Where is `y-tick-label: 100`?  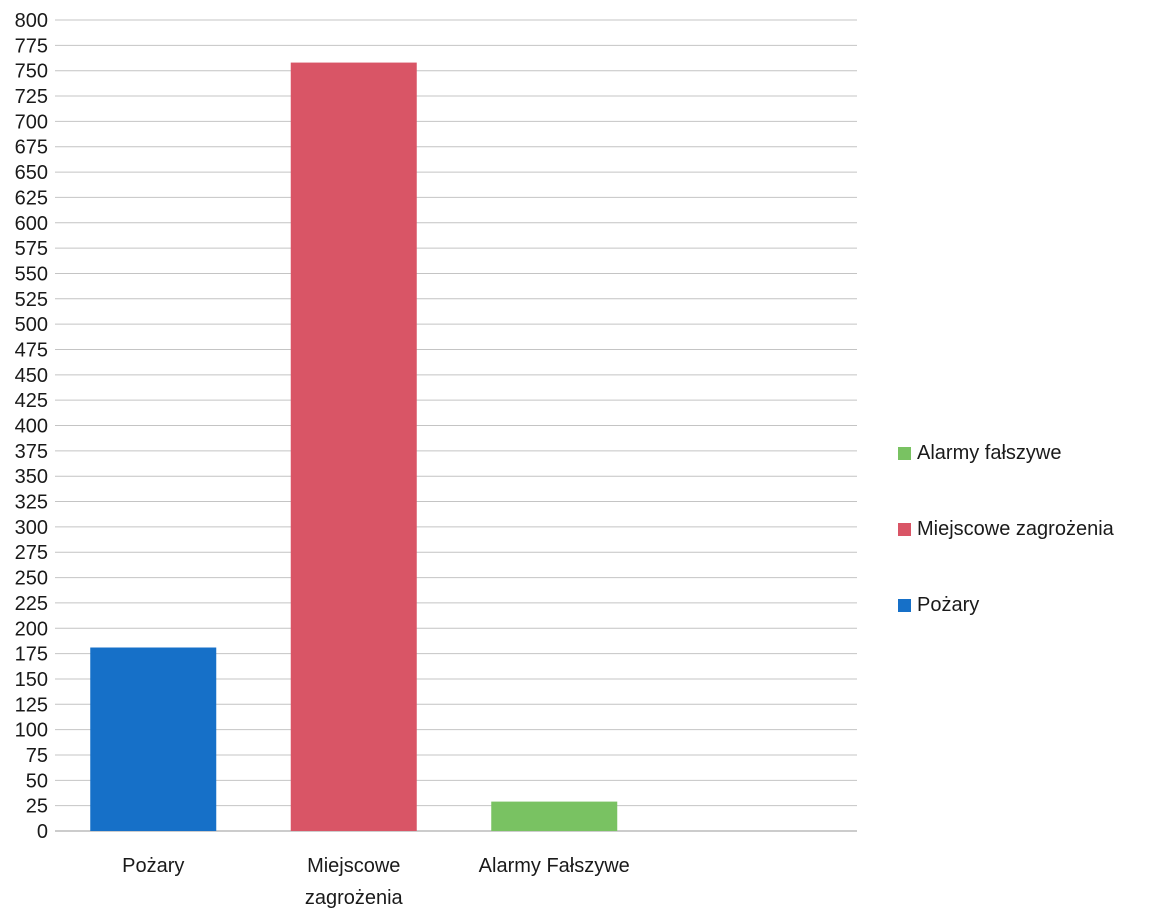
y-tick-label: 100 is located at coordinates (31, 731).